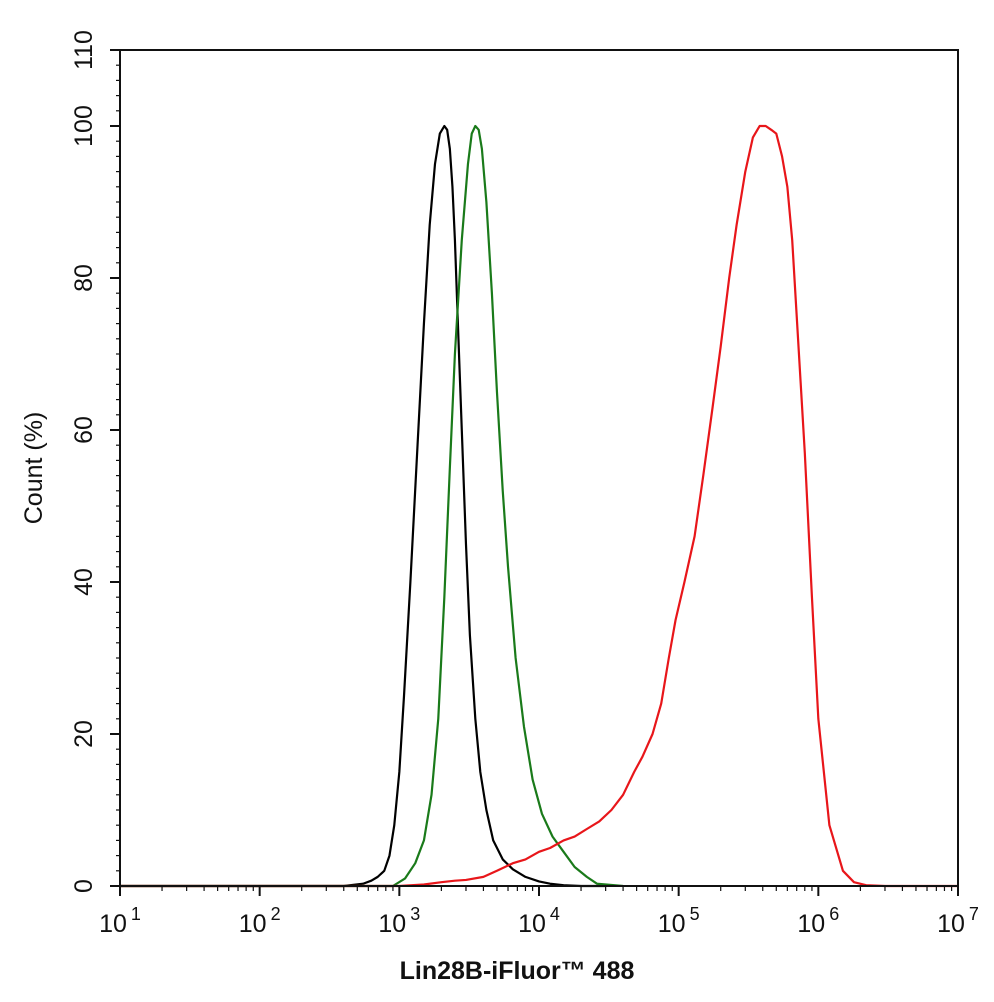 The image size is (994, 1002). What do you see at coordinates (539, 921) in the screenshot?
I see `x-tick-label: 10 4` at bounding box center [539, 921].